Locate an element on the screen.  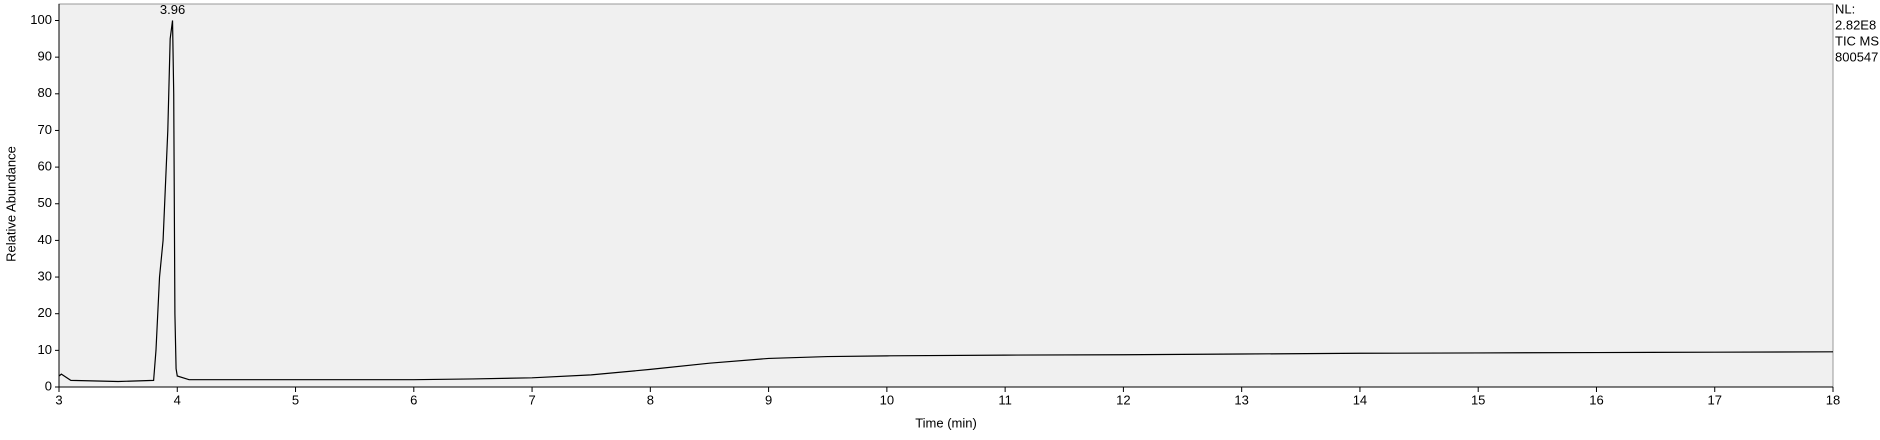
x-tick-label: 4 is located at coordinates (177, 399).